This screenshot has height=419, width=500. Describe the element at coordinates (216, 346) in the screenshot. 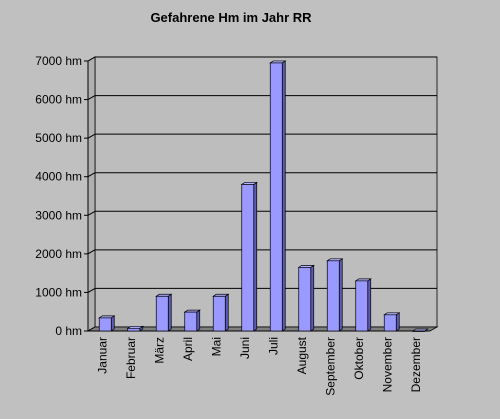

I see `x-tick-label: Mai` at that location.